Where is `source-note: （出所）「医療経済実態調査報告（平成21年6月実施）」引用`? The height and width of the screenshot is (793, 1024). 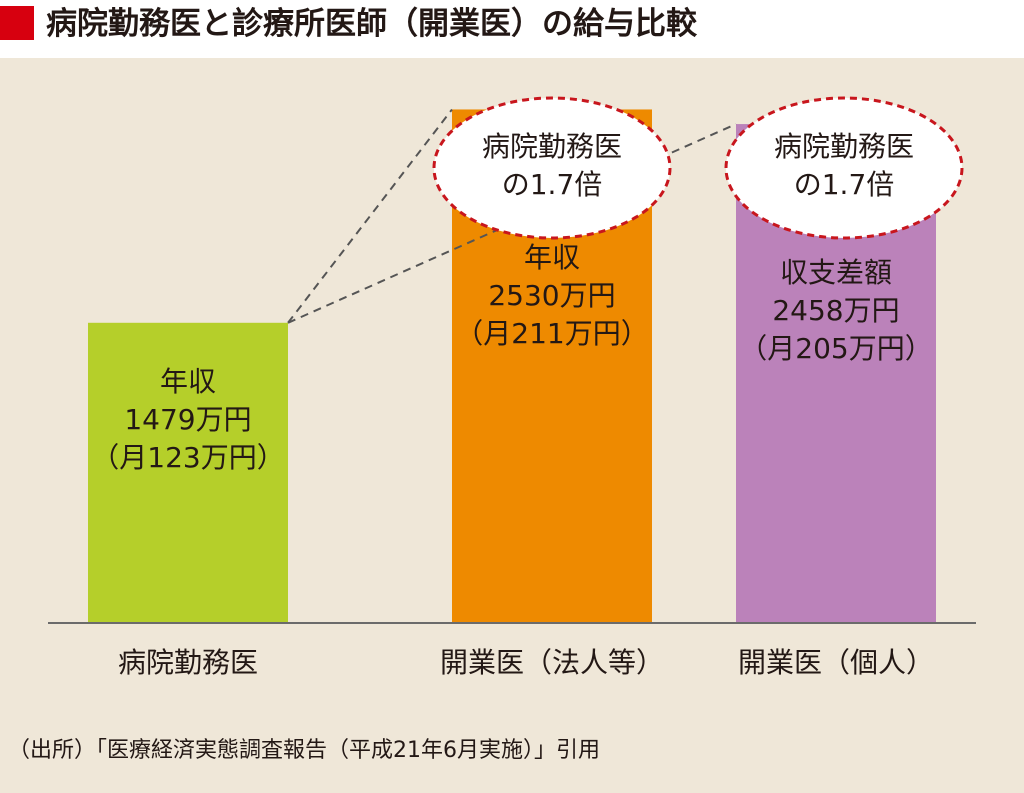 source-note: （出所）「医療経済実態調査報告（平成21年6月実施）」引用 is located at coordinates (304, 750).